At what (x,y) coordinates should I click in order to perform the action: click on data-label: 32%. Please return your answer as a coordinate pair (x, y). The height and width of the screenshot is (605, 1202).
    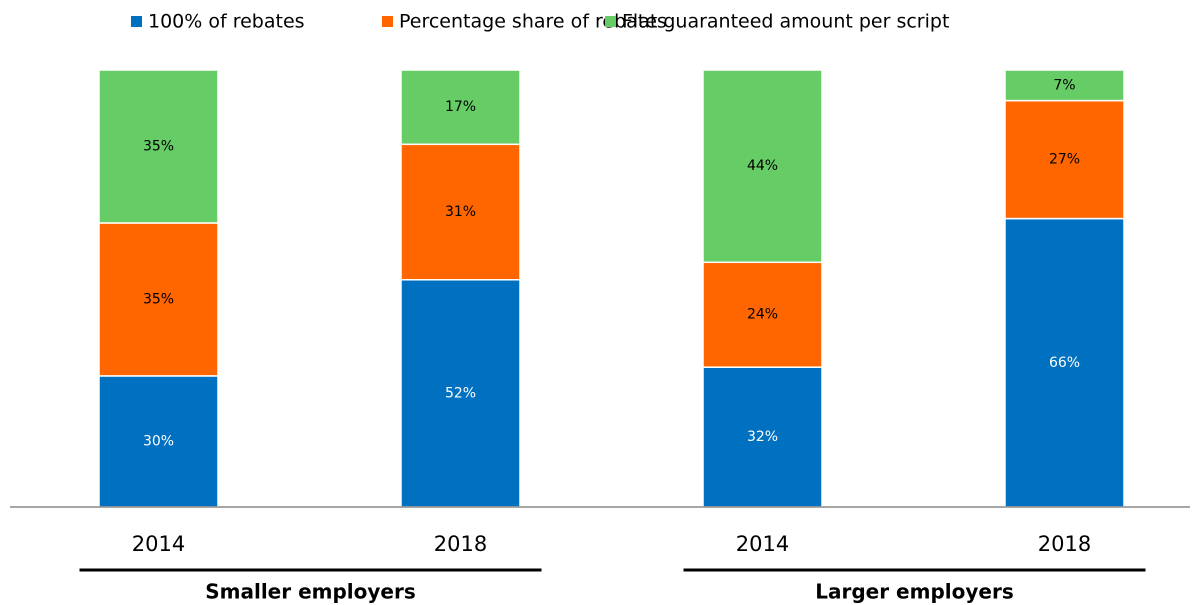
    Looking at the image, I should click on (762, 437).